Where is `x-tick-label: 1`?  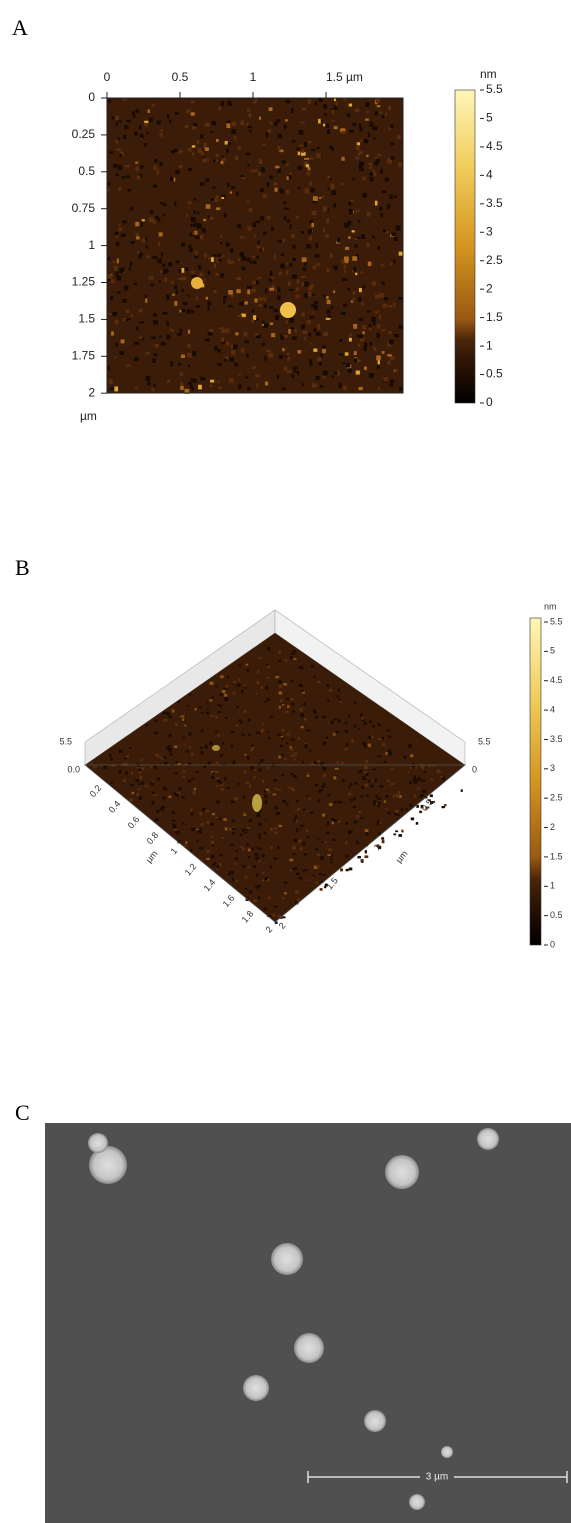
x-tick-label: 1 is located at coordinates (253, 77).